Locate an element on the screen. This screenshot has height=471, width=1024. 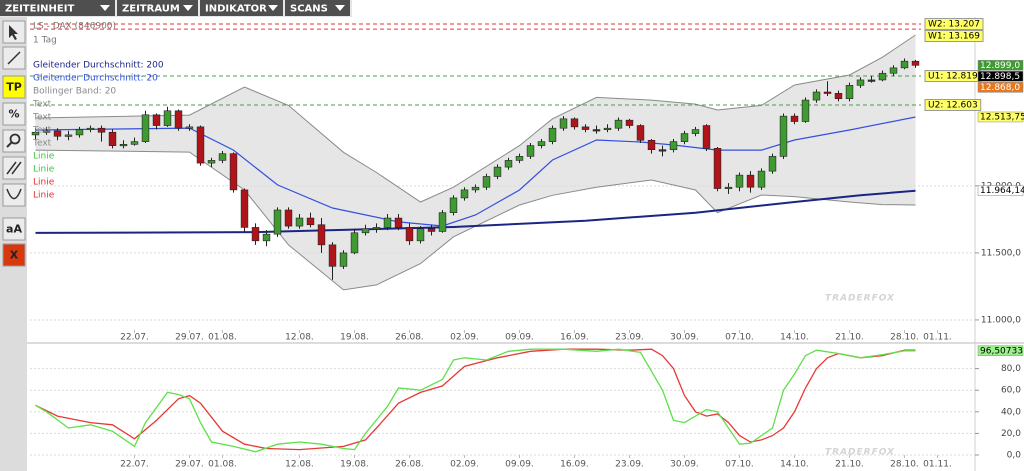
x-tick-label: 01.08. is located at coordinates (222, 338).